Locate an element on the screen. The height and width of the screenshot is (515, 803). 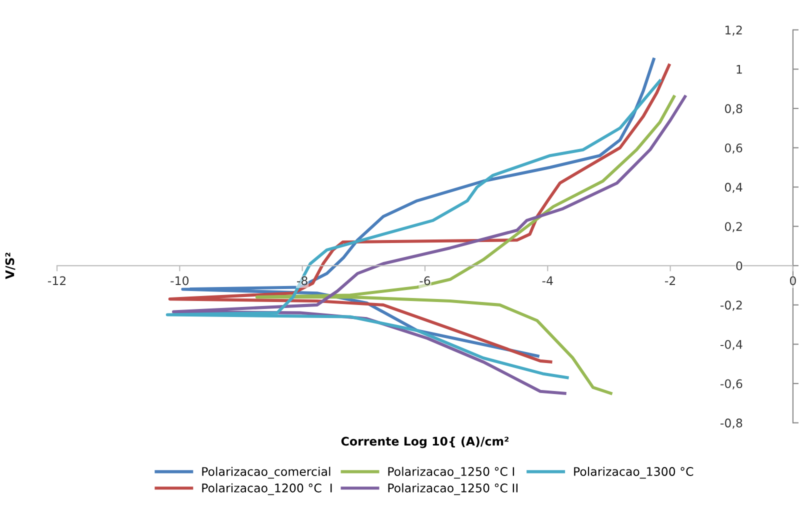
y-tick-label: 0,2 is located at coordinates (733, 227).